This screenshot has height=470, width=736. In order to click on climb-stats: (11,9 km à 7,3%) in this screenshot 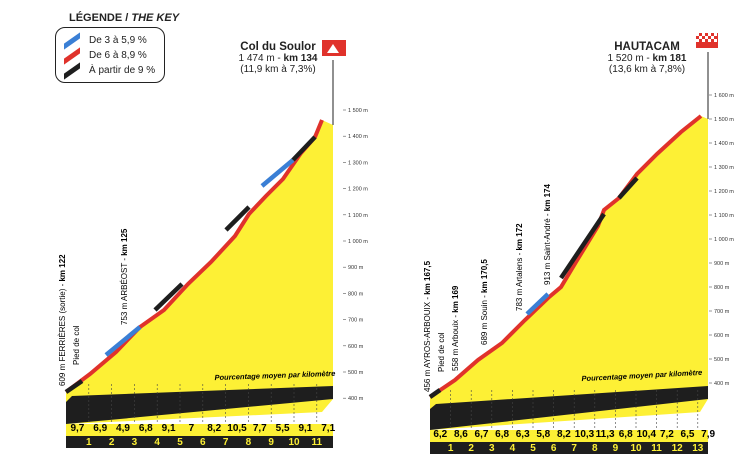, I will do `click(278, 69)`.